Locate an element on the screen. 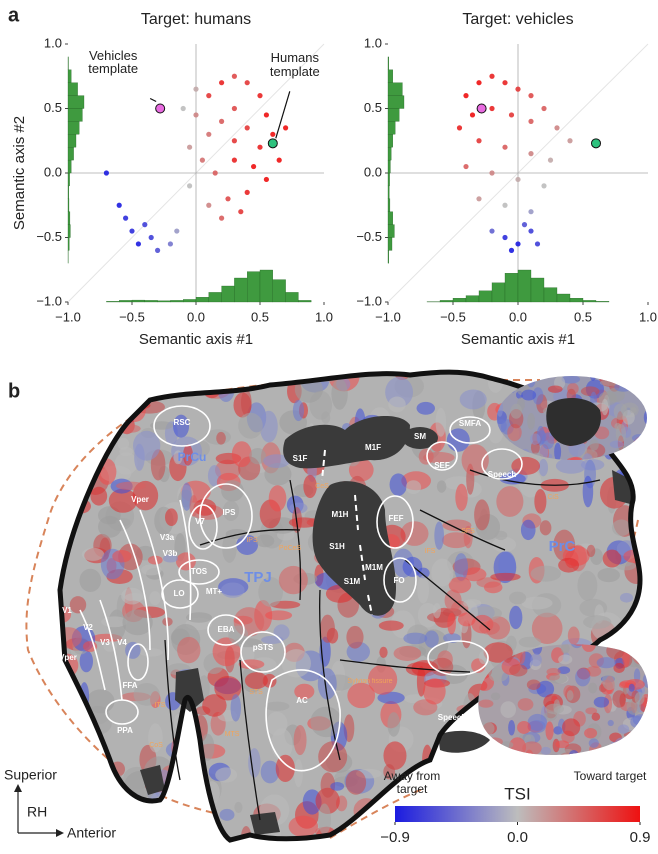  panel-label: b is located at coordinates (14, 391).